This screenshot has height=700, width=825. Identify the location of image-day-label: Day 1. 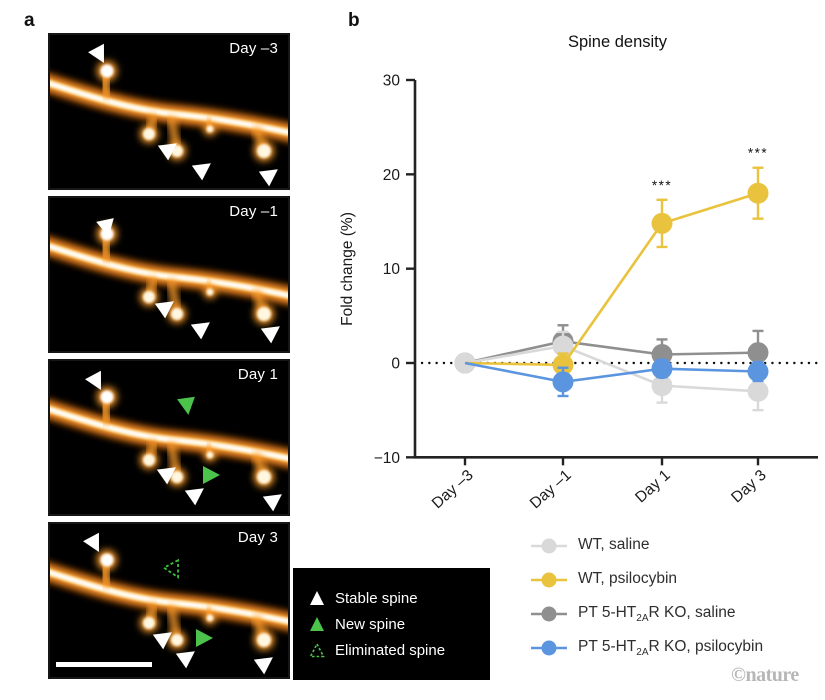
(257, 374).